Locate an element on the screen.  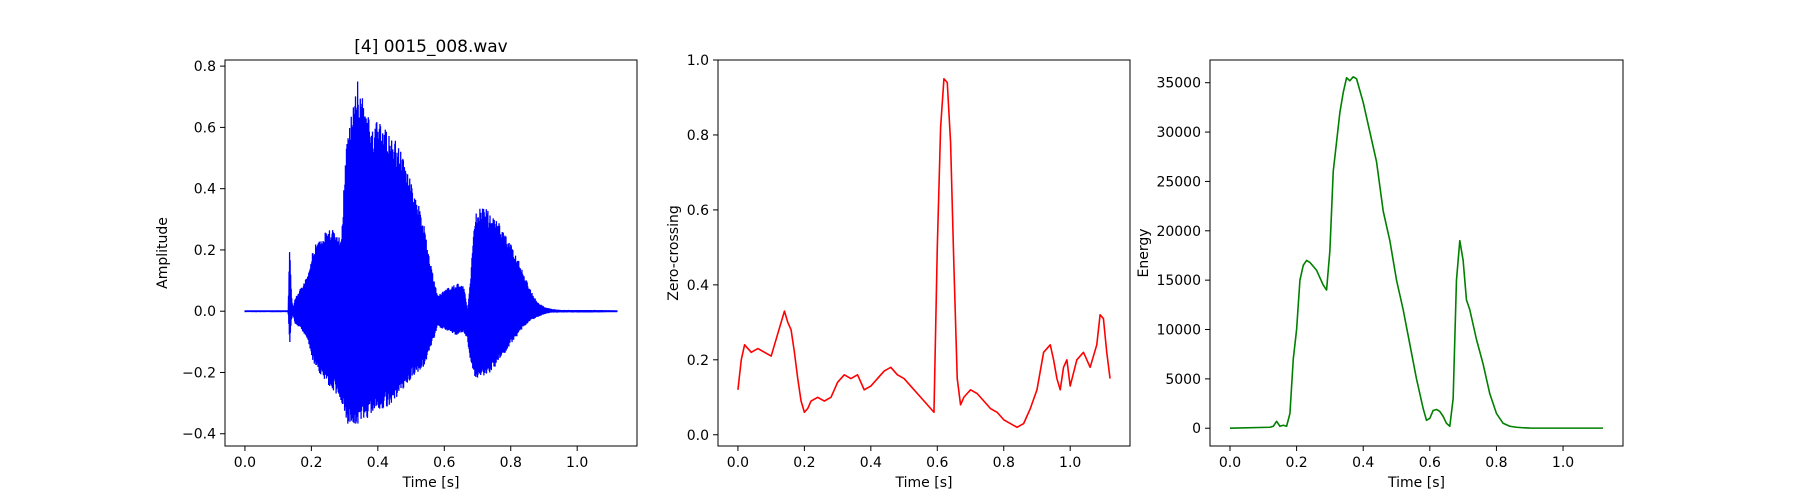
amplitude-x-axis-label: Time [s] is located at coordinates (431, 483).